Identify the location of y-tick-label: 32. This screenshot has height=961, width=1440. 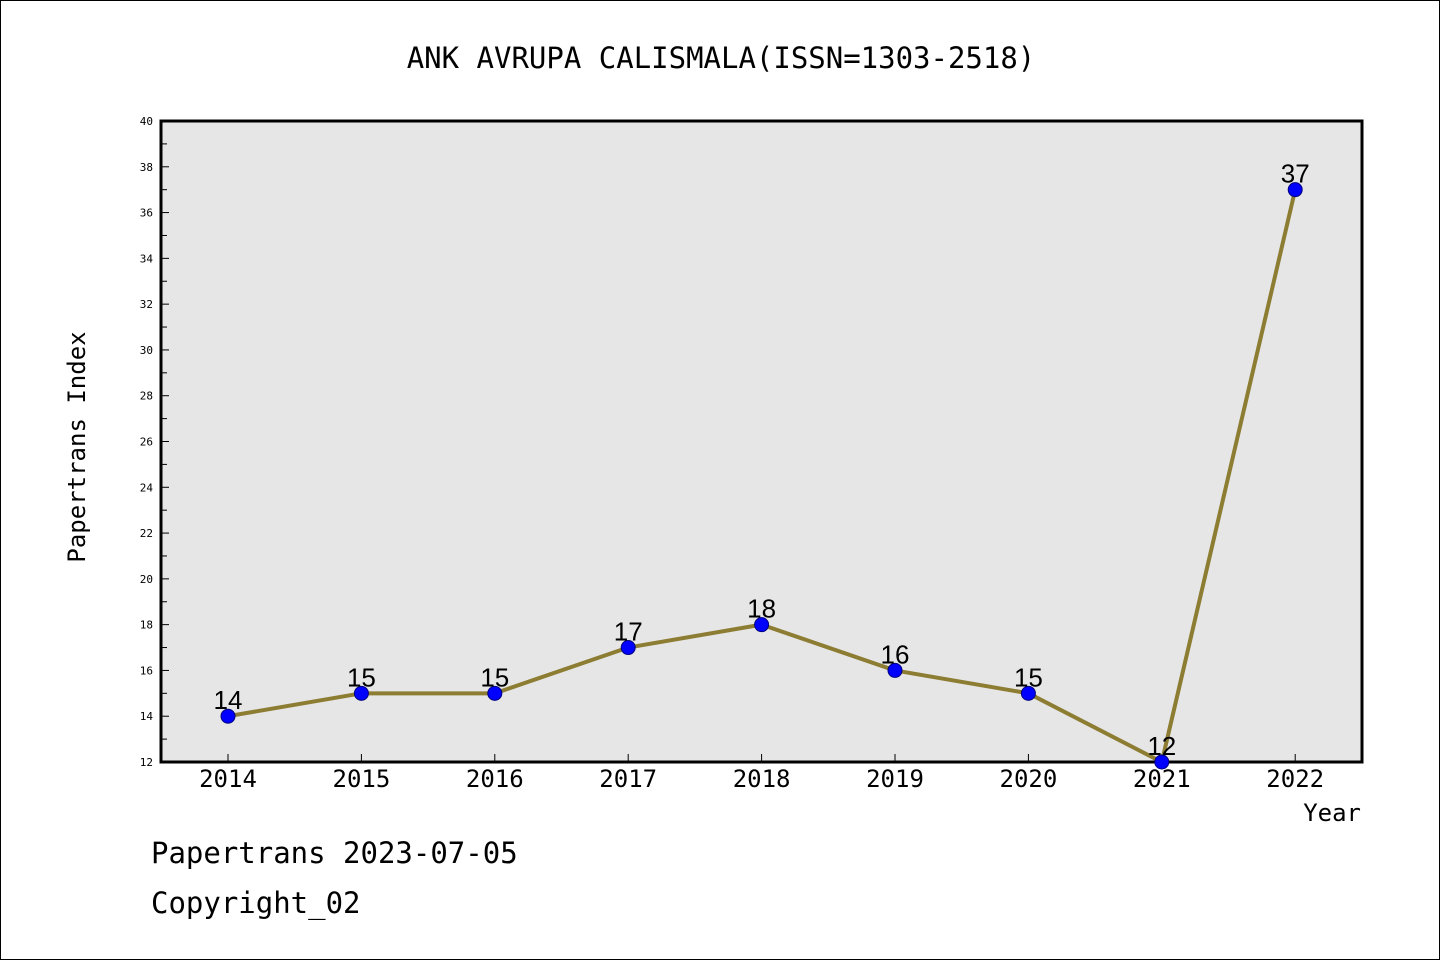
(146, 304).